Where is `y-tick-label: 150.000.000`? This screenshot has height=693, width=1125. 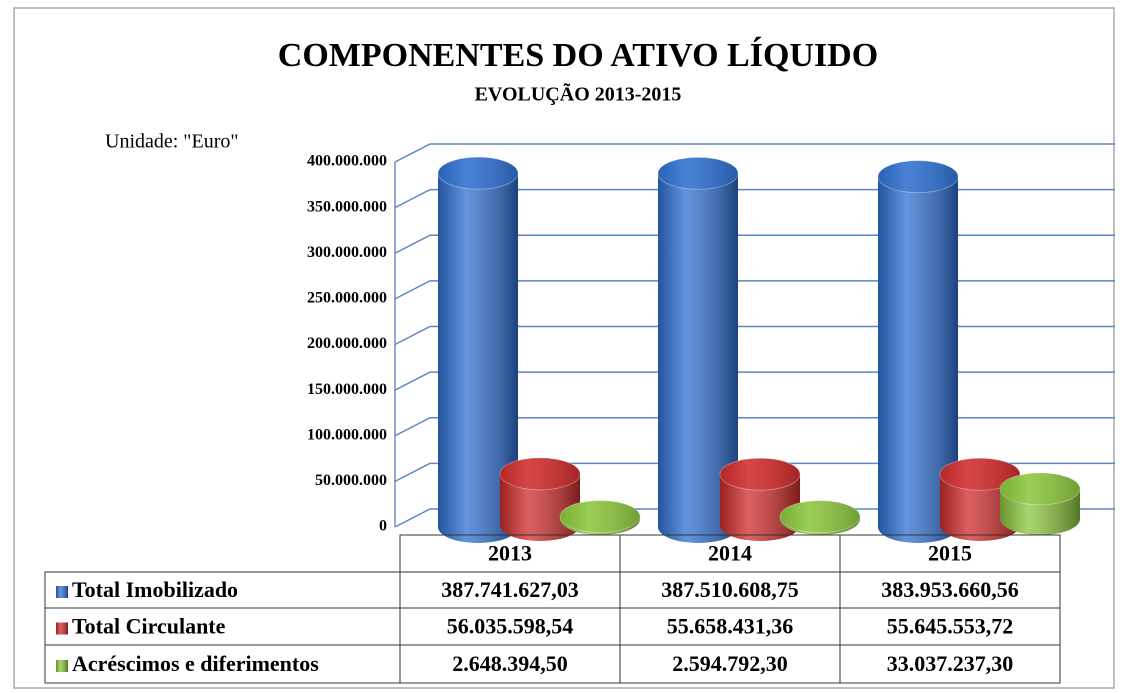
y-tick-label: 150.000.000 is located at coordinates (347, 389).